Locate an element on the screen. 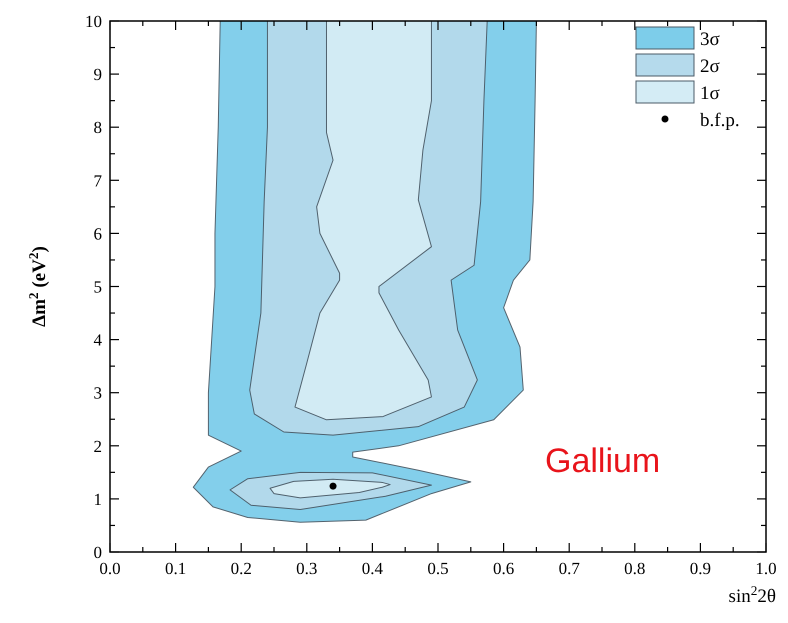  y-tick-label: 7 is located at coordinates (98, 180).